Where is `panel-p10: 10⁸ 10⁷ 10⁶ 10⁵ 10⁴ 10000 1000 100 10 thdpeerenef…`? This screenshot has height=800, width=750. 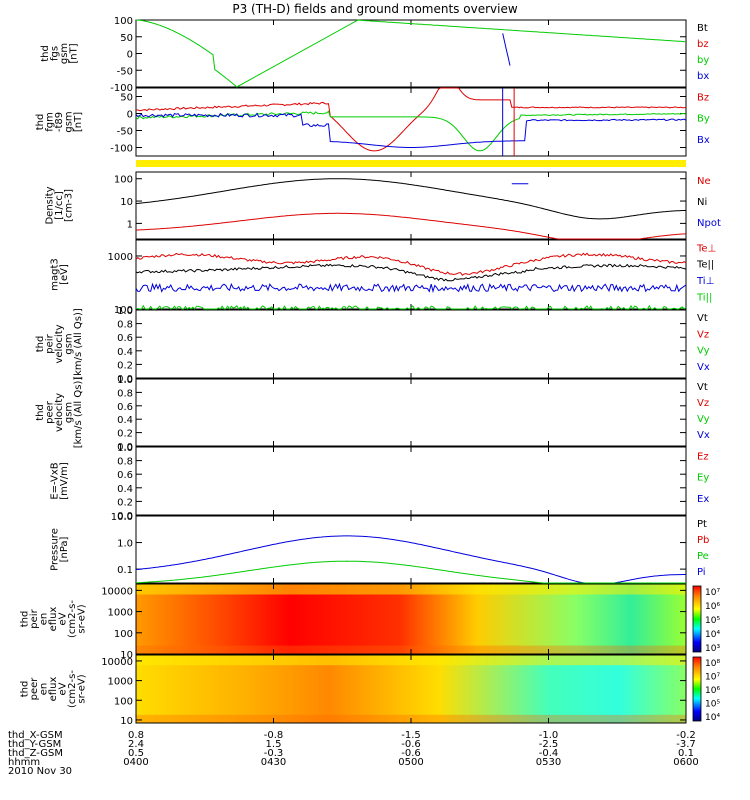 panel-p10: 10⁸ 10⁷ 10⁶ 10⁵ 10⁴ 10000 1000 100 10 thdpeerenef… is located at coordinates (370, 690).